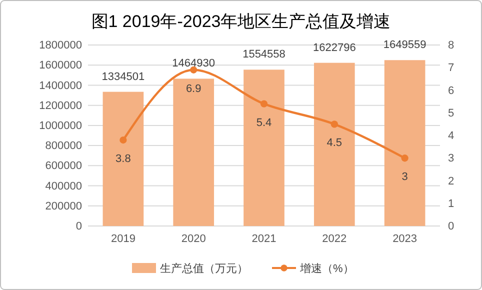 This screenshot has height=290, width=482. What do you see at coordinates (405, 177) in the screenshot?
I see `data-label: 3` at bounding box center [405, 177].